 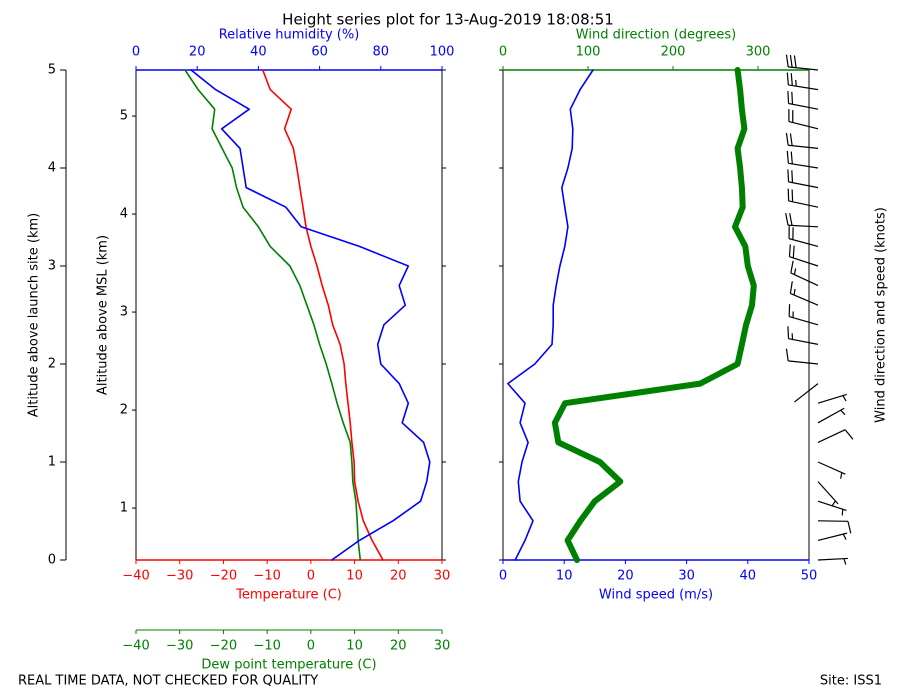 What do you see at coordinates (381, 52) in the screenshot?
I see `x-tick-label: 80` at bounding box center [381, 52].